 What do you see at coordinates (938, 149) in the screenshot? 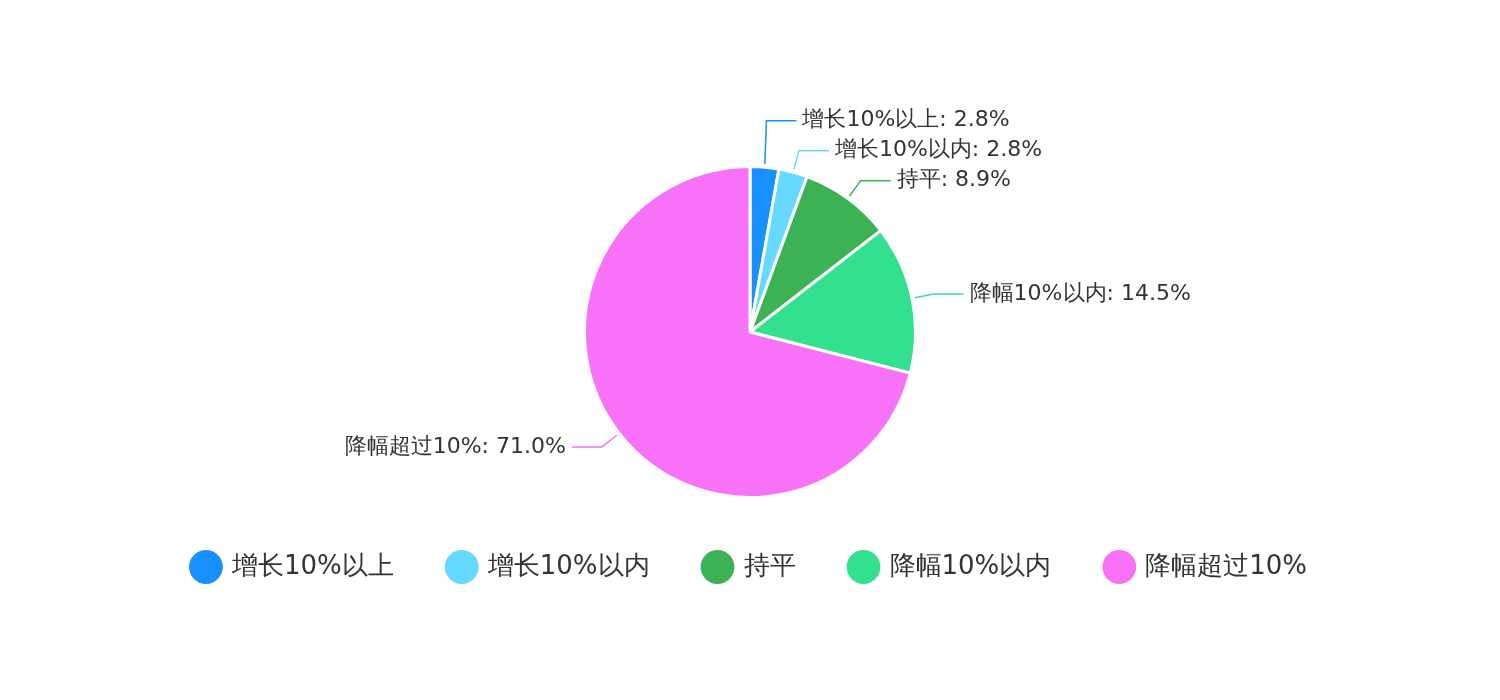
I see `data-label: 增长10%以内: 2.8%` at bounding box center [938, 149].